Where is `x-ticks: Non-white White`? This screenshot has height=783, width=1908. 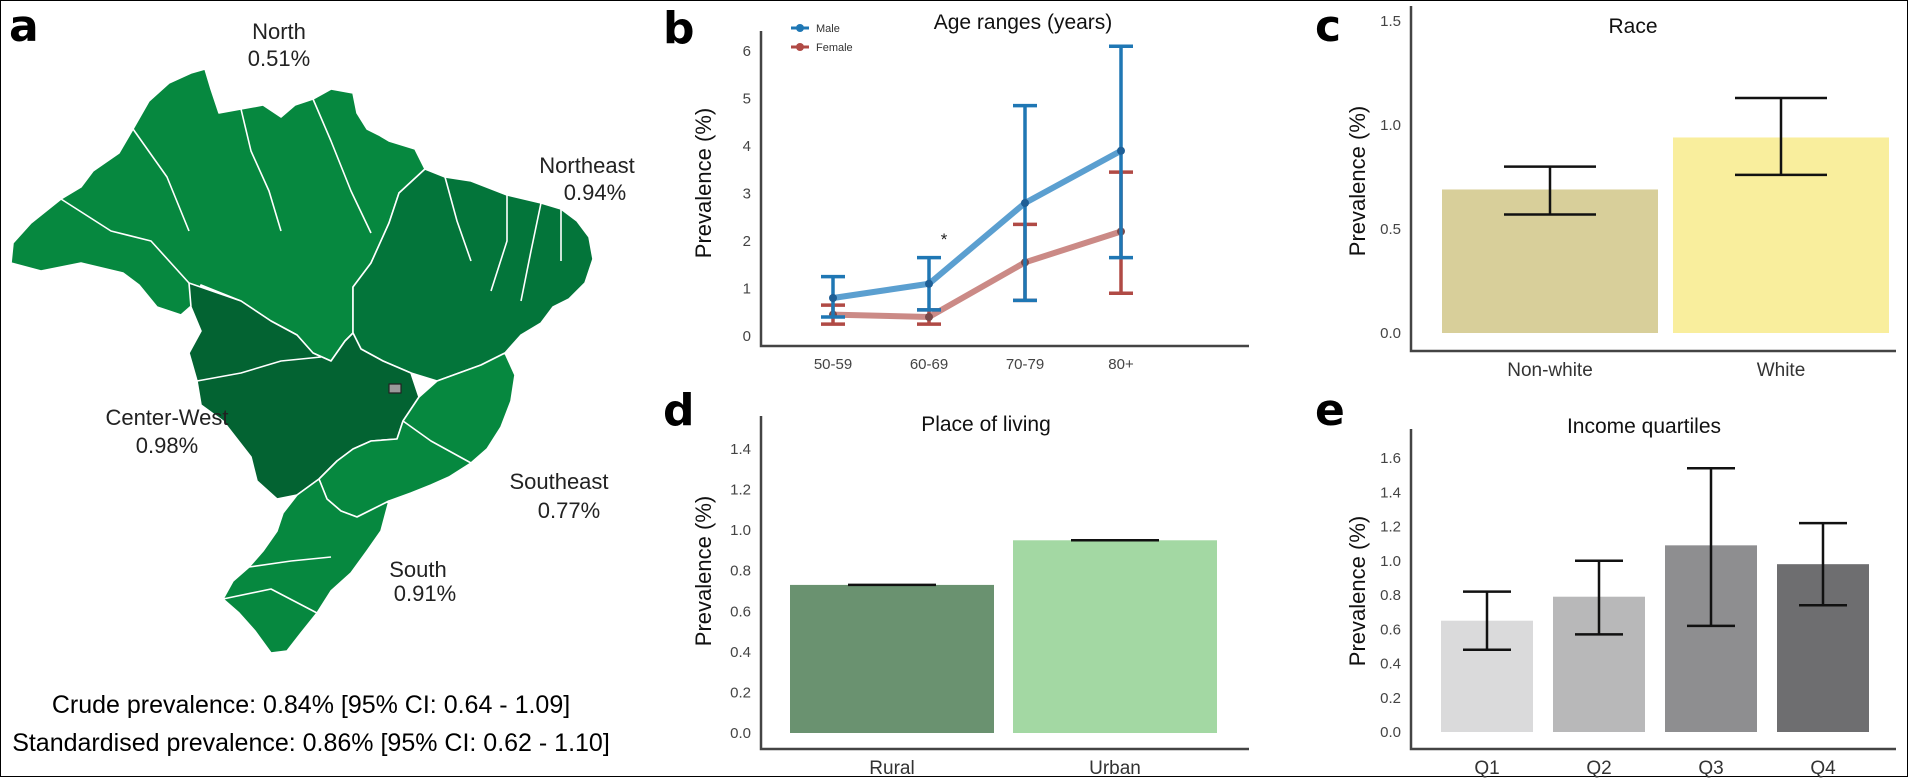
x-ticks: Non-white White is located at coordinates (1656, 370).